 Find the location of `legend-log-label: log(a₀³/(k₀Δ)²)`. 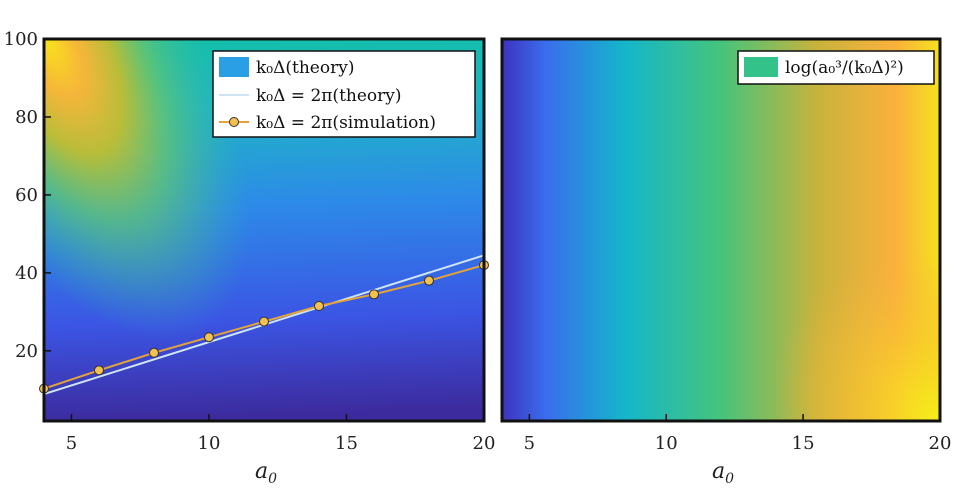

legend-log-label: log(a₀³/(k₀Δ)²) is located at coordinates (844, 68).